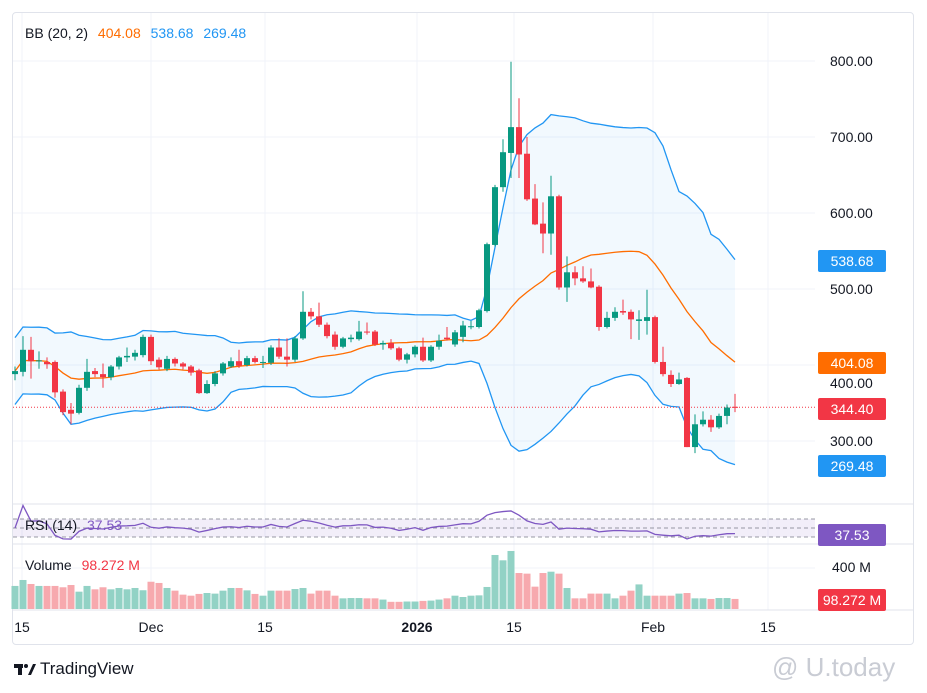  I want to click on tradingview-logo: TradingView, so click(74, 669).